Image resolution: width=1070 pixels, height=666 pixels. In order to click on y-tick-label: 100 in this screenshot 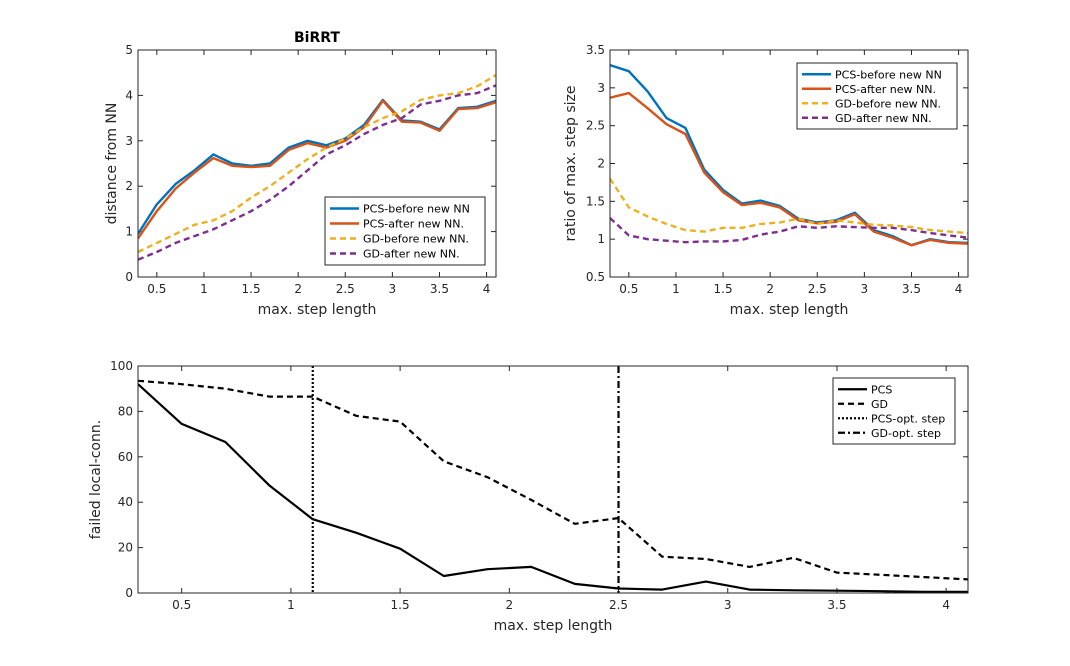, I will do `click(121, 366)`.